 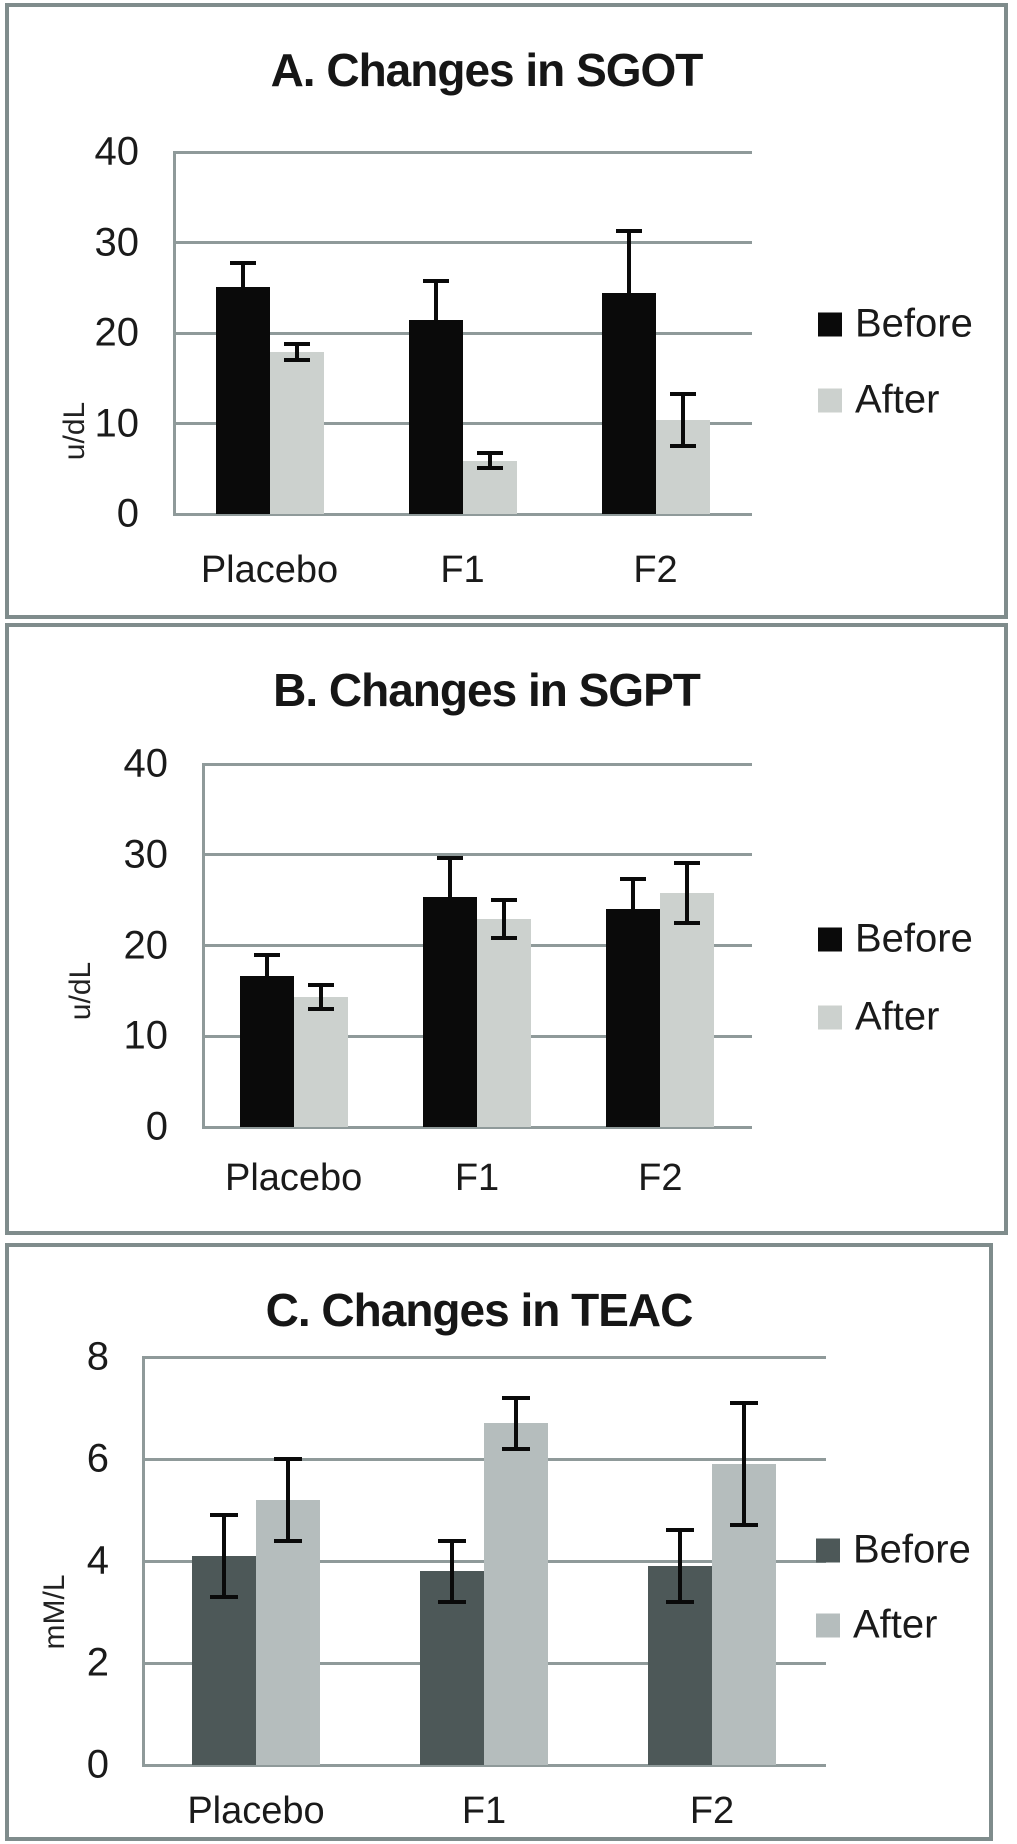 I want to click on y-axis-label-sgpt: u/dL, so click(x=80, y=991).